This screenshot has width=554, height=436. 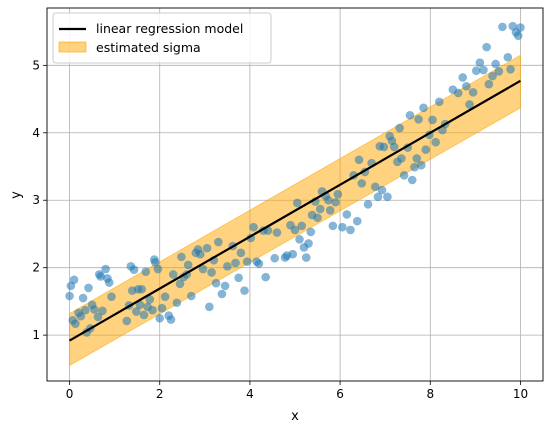 What do you see at coordinates (148, 47) in the screenshot?
I see `legend-label-sigma: estimated sigma` at bounding box center [148, 47].